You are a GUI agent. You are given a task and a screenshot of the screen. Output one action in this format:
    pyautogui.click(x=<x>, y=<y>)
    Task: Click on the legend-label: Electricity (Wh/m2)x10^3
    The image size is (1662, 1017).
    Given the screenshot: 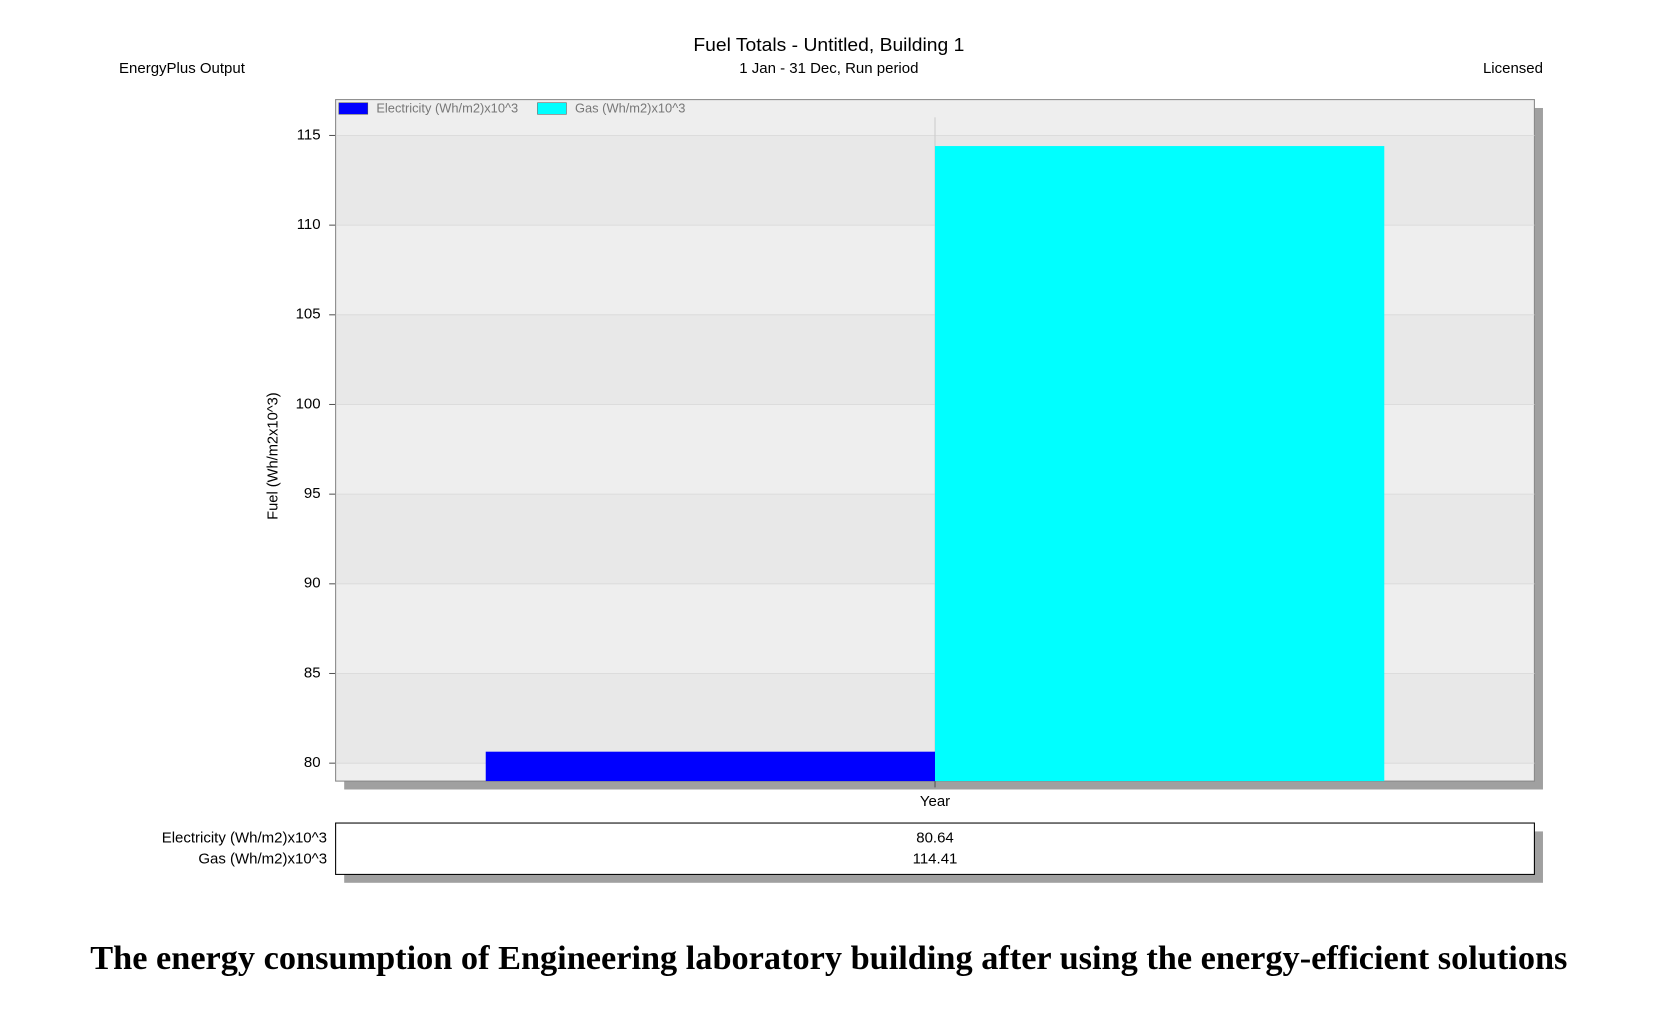 What is the action you would take?
    pyautogui.click(x=447, y=107)
    